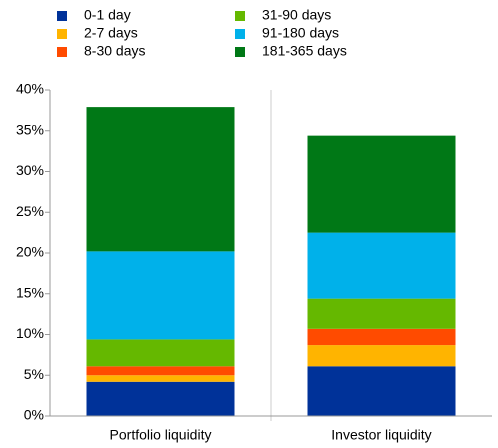 The width and height of the screenshot is (498, 448). What do you see at coordinates (30, 170) in the screenshot?
I see `y-tick-label: 30%` at bounding box center [30, 170].